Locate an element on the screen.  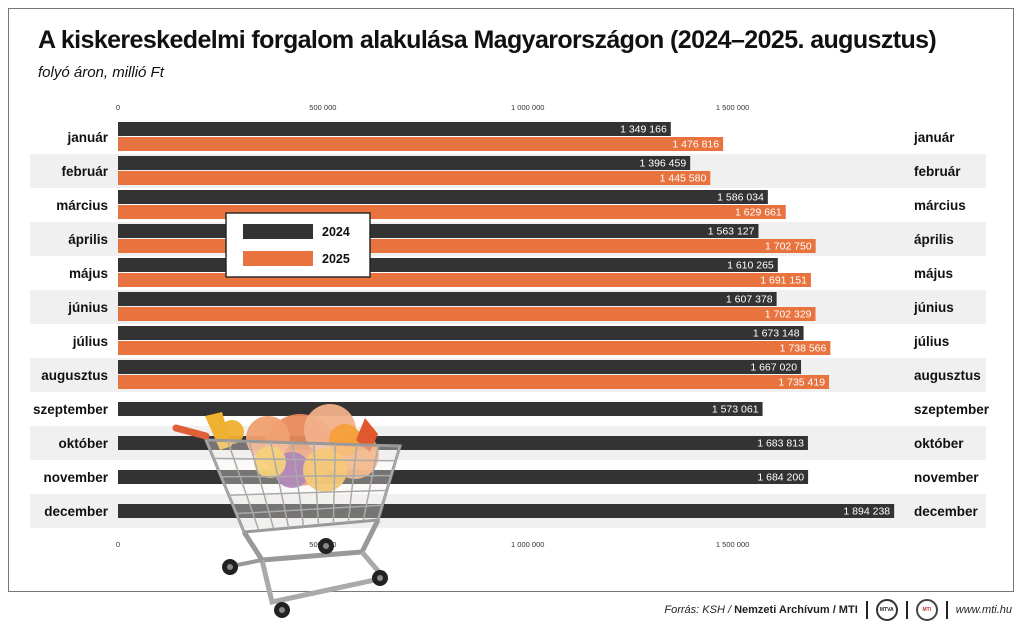
mtva-logo-icon: MTVA is located at coordinates (886, 610).